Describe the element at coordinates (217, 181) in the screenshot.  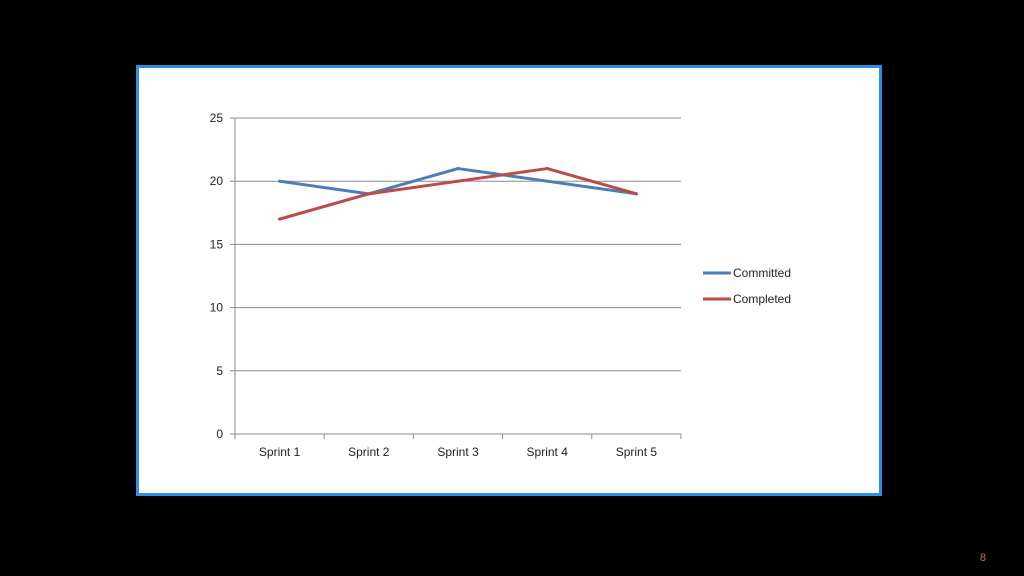
I see `y-tick-label: 20` at that location.